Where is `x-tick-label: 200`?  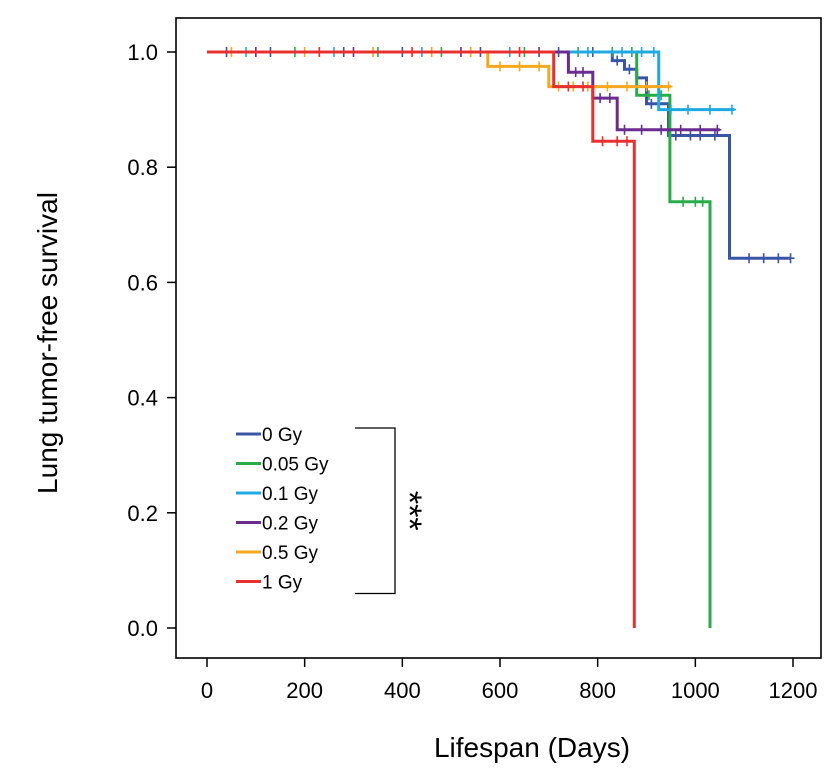 x-tick-label: 200 is located at coordinates (304, 690).